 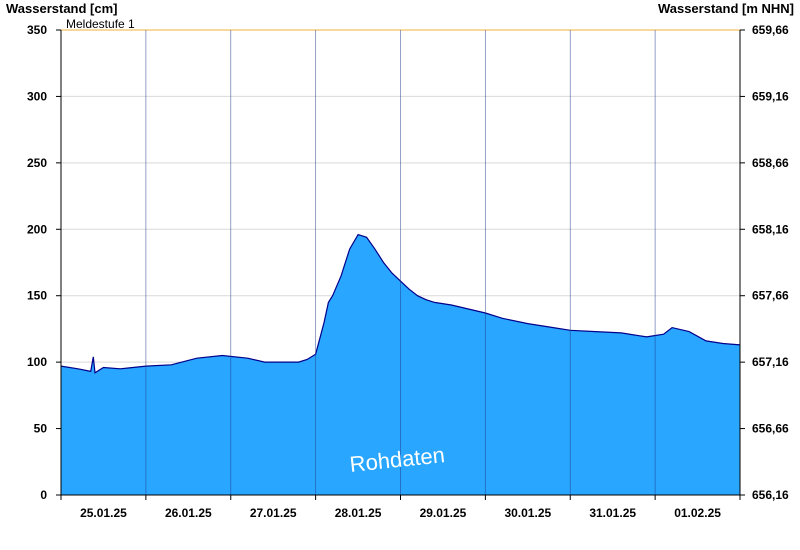 What do you see at coordinates (37, 96) in the screenshot?
I see `left-tick-label: 300` at bounding box center [37, 96].